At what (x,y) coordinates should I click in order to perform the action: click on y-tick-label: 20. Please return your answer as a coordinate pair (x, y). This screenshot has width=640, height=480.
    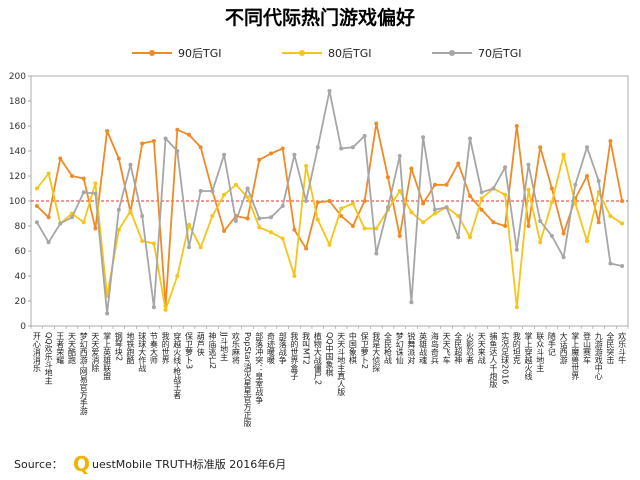
    Looking at the image, I should click on (21, 302).